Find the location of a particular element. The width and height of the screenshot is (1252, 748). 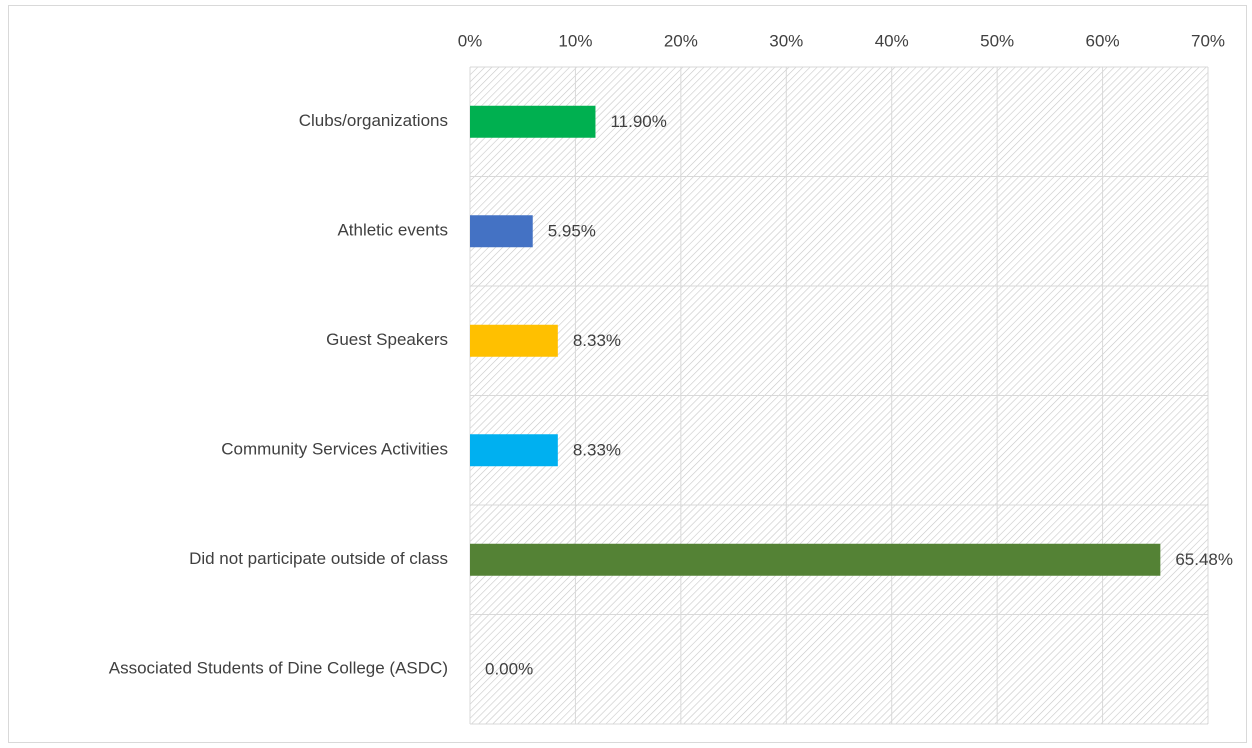

data-label: 0.00% is located at coordinates (509, 669).